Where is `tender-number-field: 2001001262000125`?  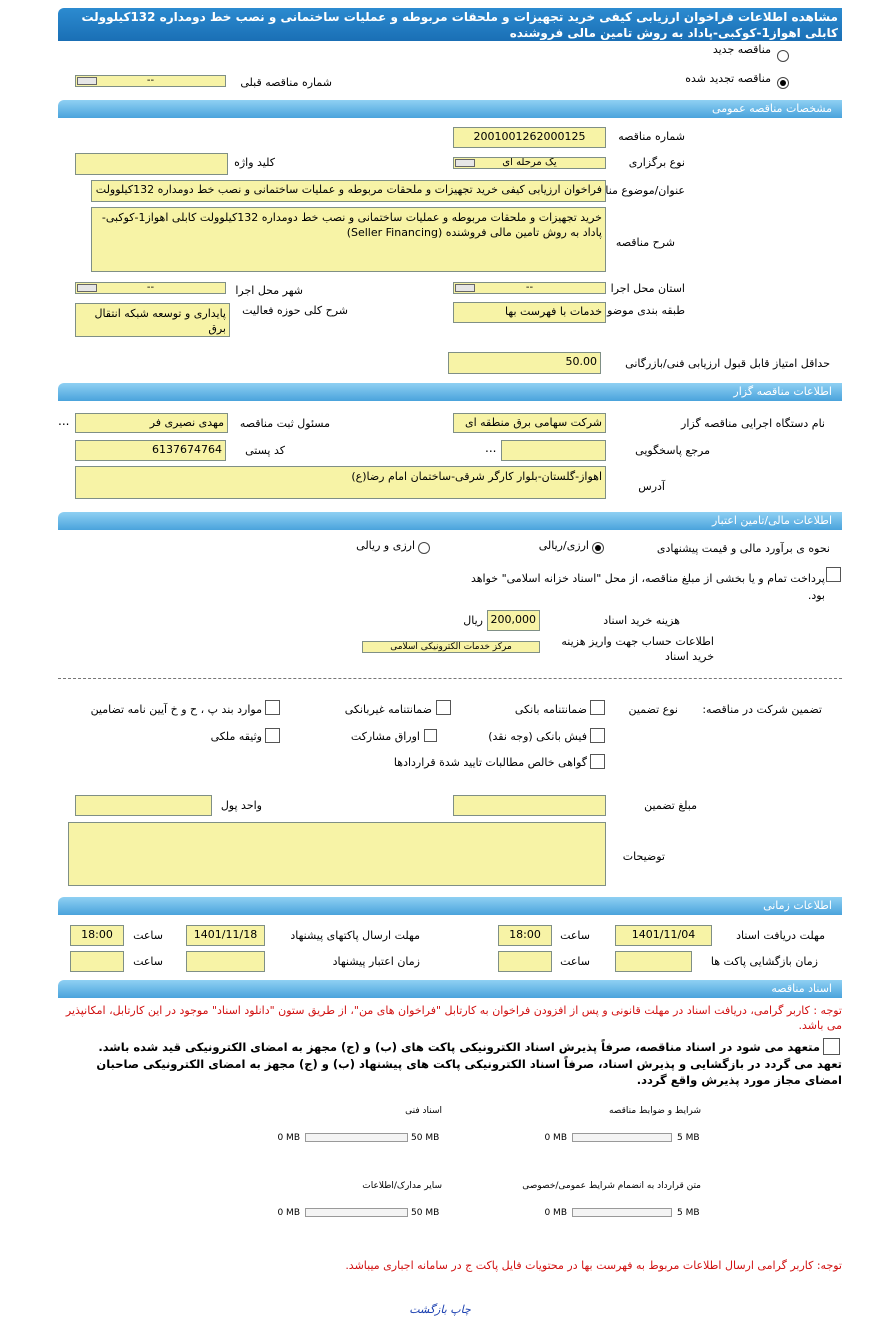 tender-number-field: 2001001262000125 is located at coordinates (529, 137).